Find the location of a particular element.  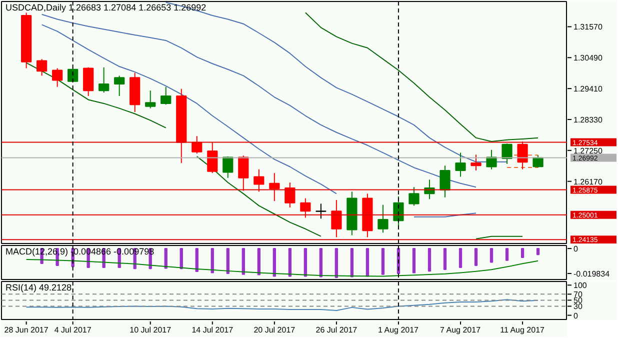

x-tick-label: 1 Aug 2017 is located at coordinates (399, 329).